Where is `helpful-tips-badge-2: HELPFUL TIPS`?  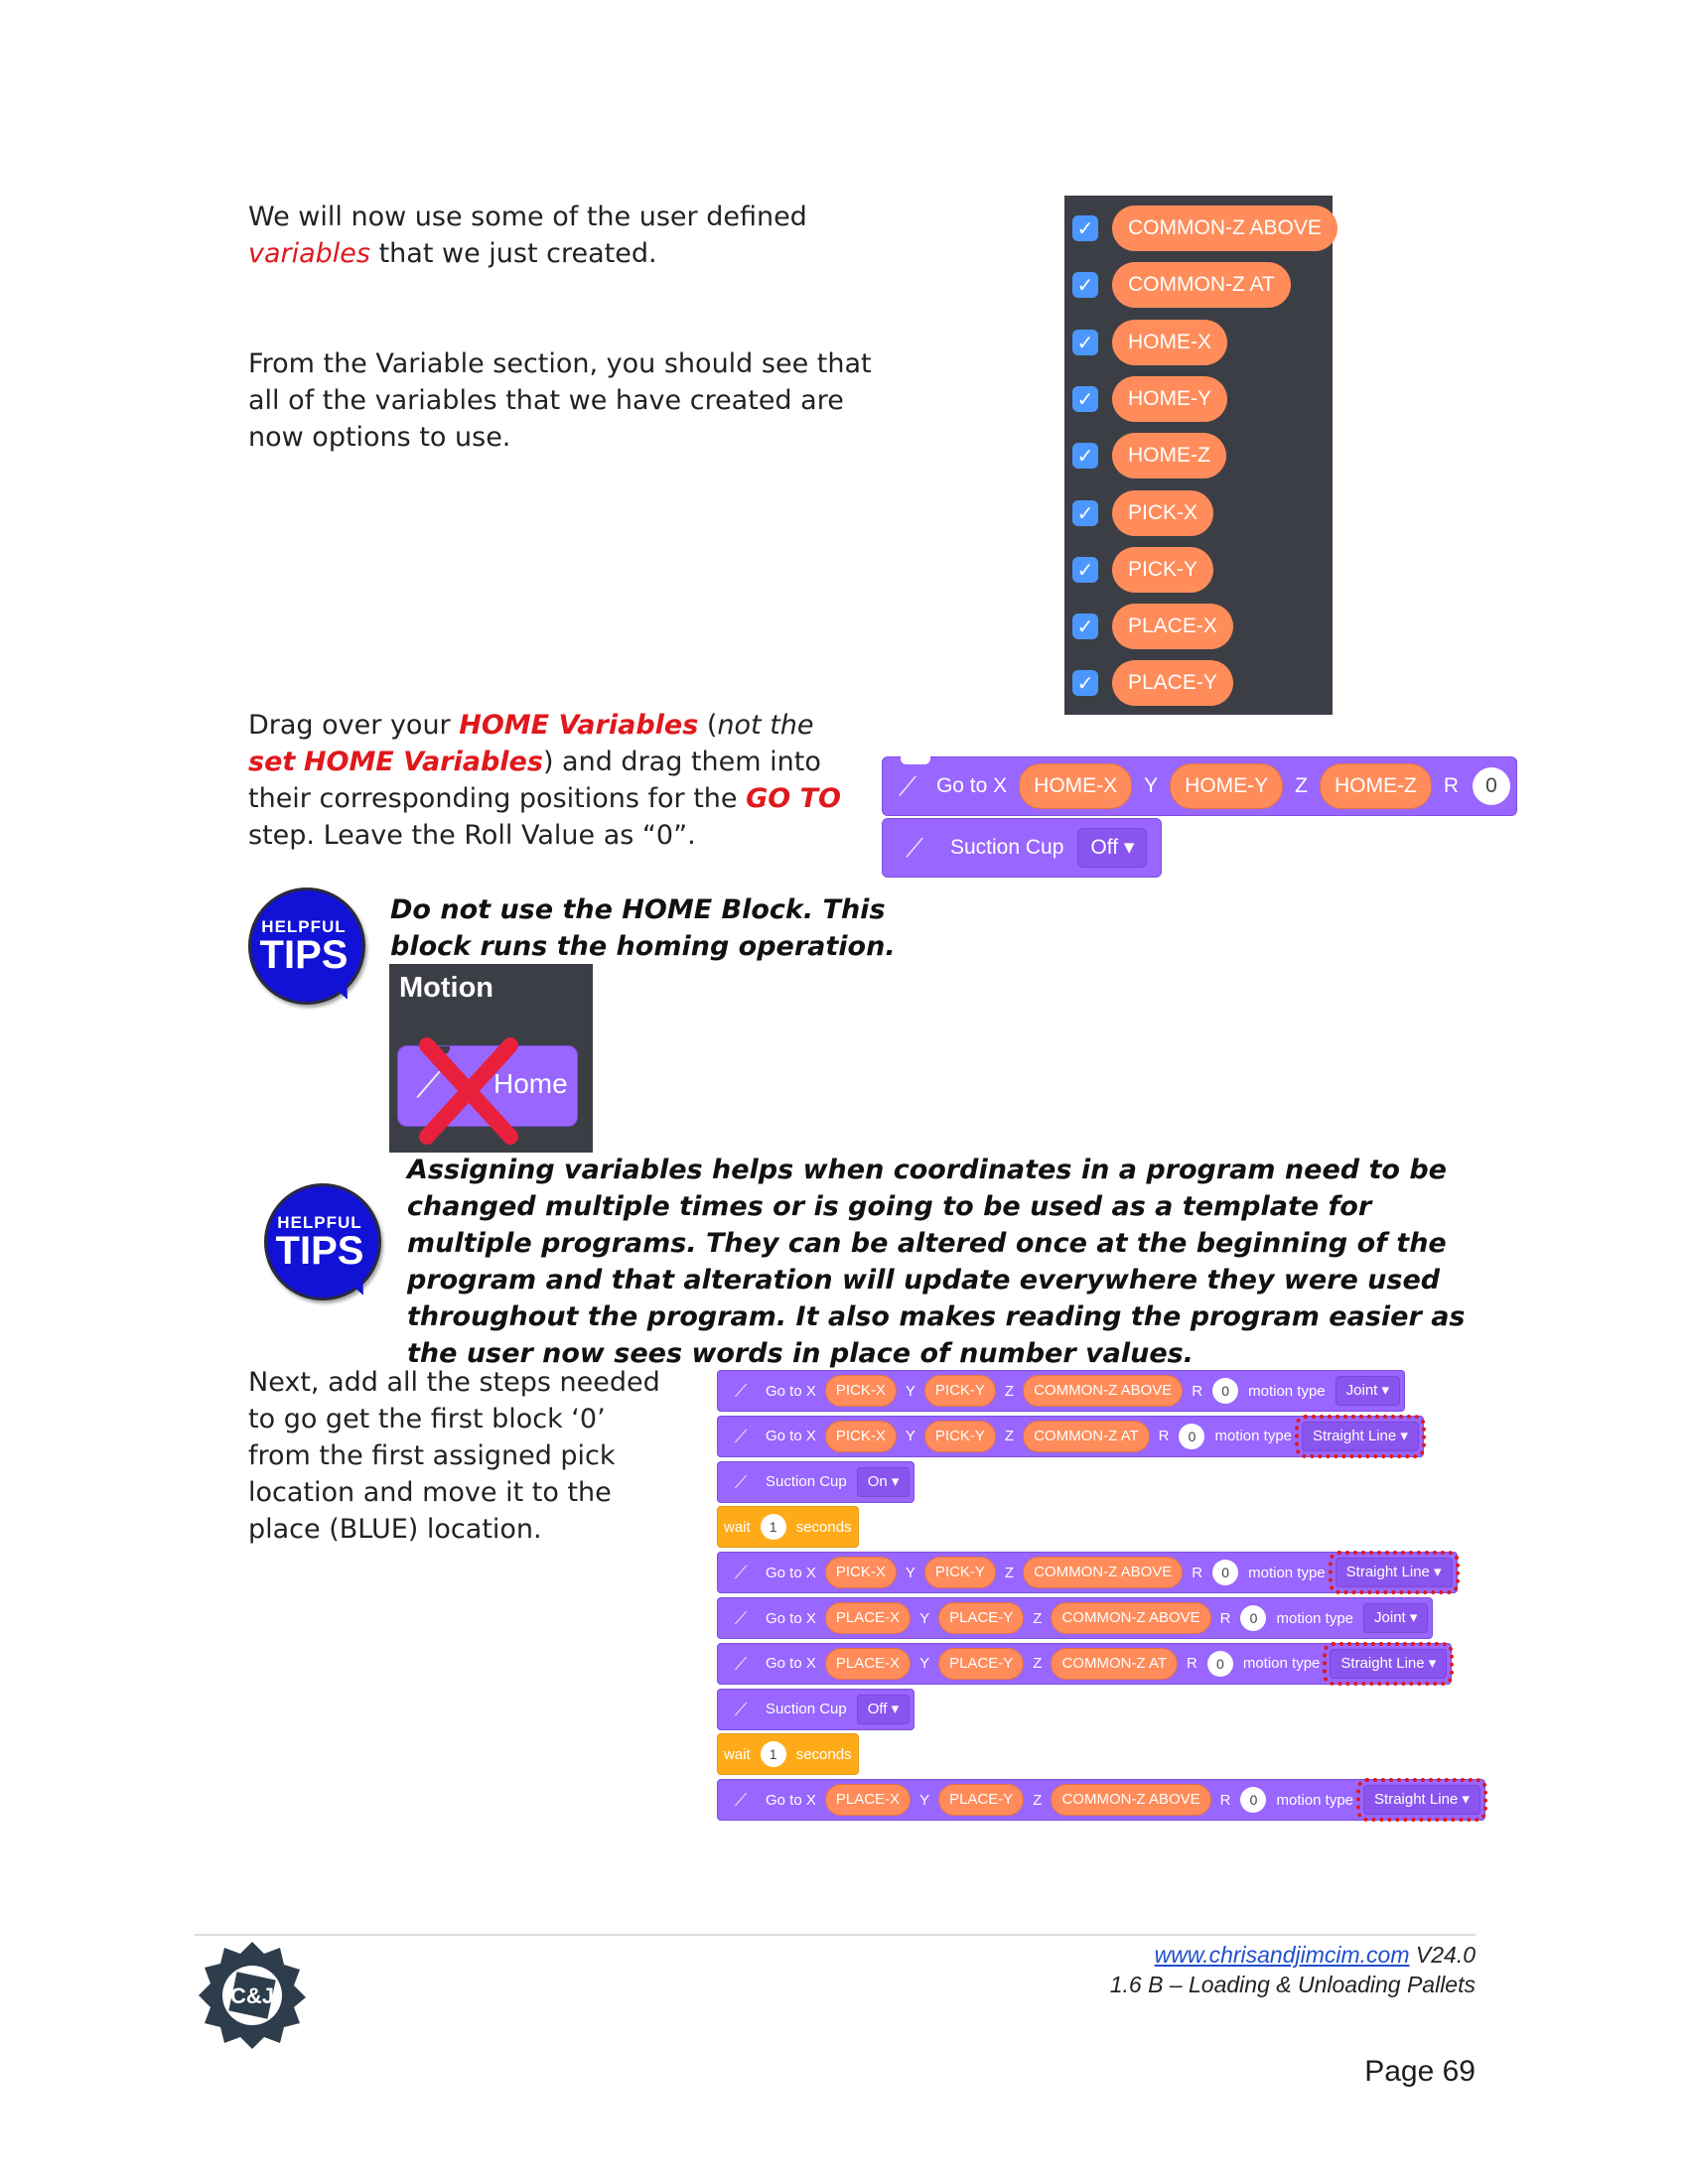 helpful-tips-badge-2: HELPFUL TIPS is located at coordinates (320, 1239).